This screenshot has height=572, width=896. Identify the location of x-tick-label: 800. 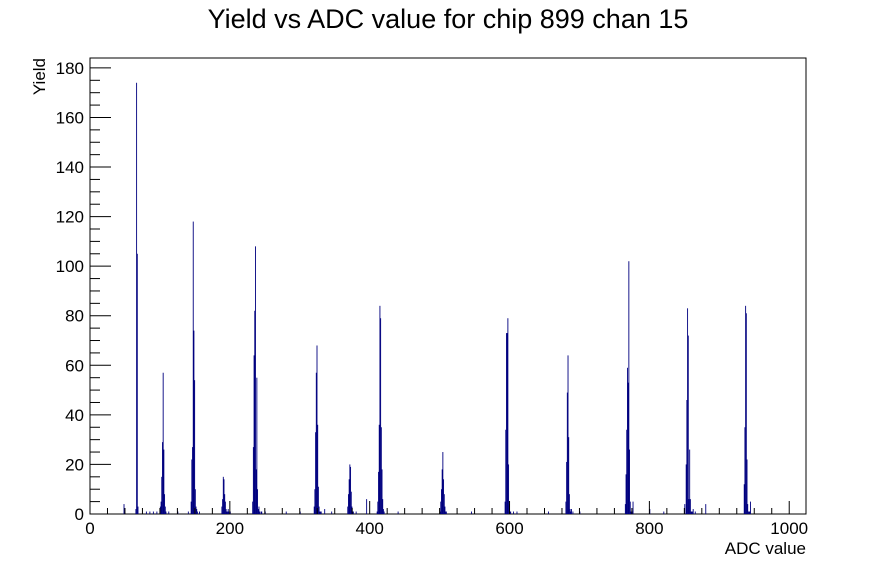
(649, 528).